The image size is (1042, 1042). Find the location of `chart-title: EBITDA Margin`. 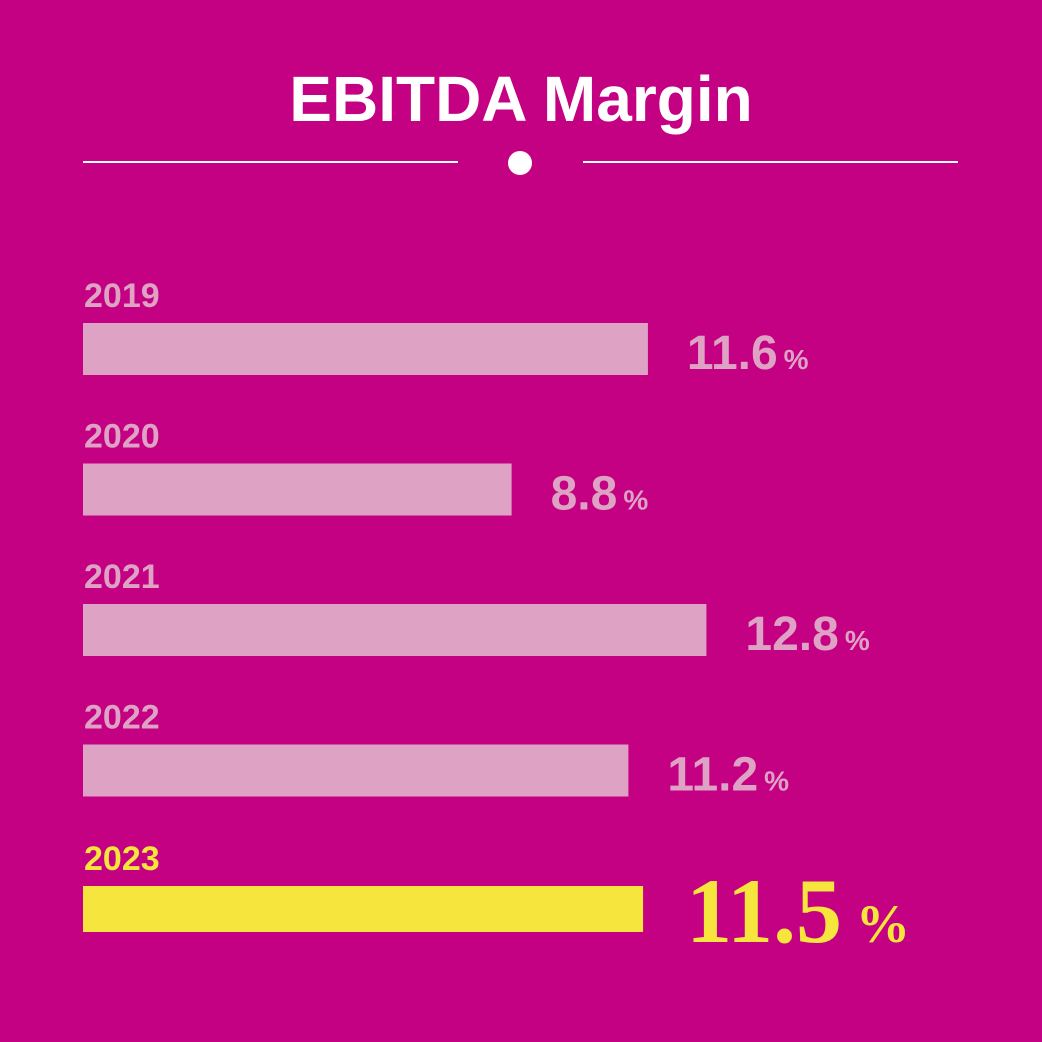

chart-title: EBITDA Margin is located at coordinates (520, 99).